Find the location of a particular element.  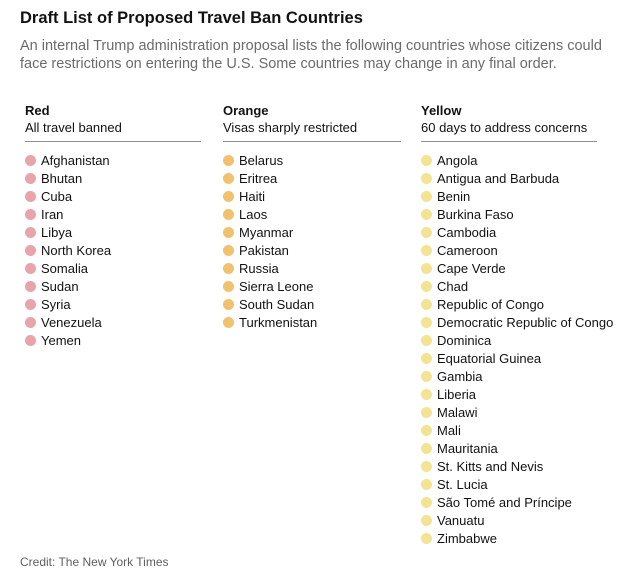

country-name: Burkina Faso is located at coordinates (475, 214).